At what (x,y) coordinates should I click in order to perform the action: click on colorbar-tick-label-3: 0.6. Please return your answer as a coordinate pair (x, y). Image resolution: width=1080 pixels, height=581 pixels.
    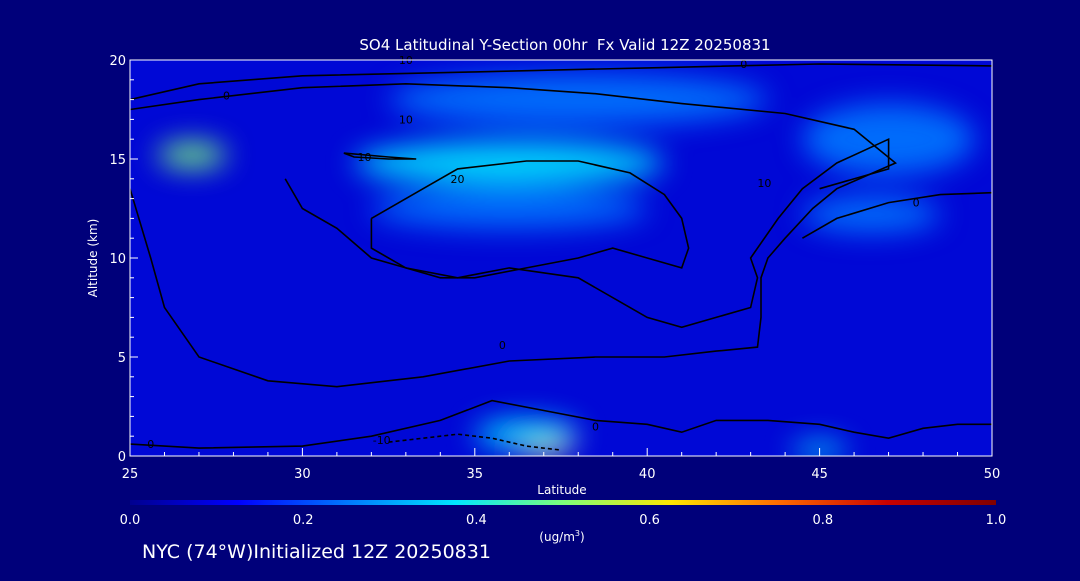
    Looking at the image, I should click on (649, 520).